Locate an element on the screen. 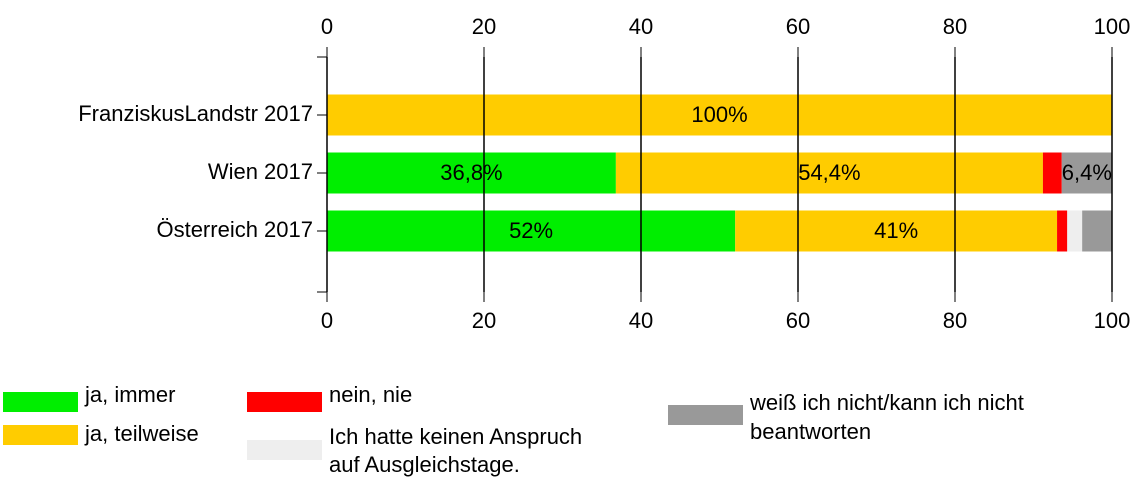 This screenshot has height=486, width=1144. data-label: 6,4% is located at coordinates (1087, 172).